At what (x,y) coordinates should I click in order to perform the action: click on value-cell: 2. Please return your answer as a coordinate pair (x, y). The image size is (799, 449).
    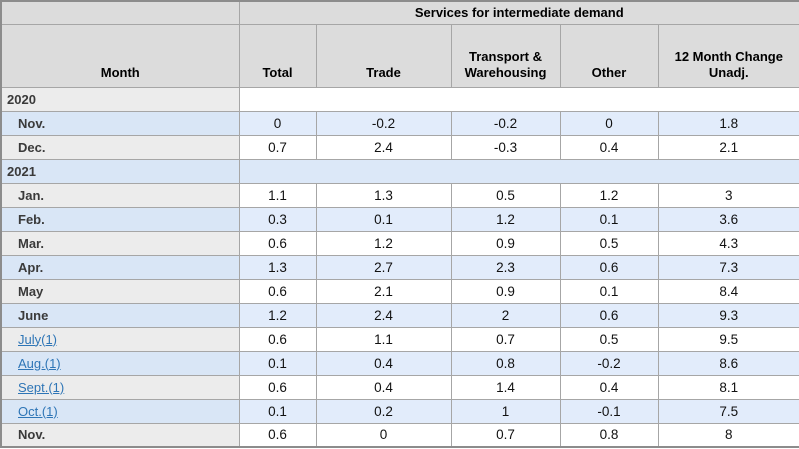
    Looking at the image, I should click on (505, 315).